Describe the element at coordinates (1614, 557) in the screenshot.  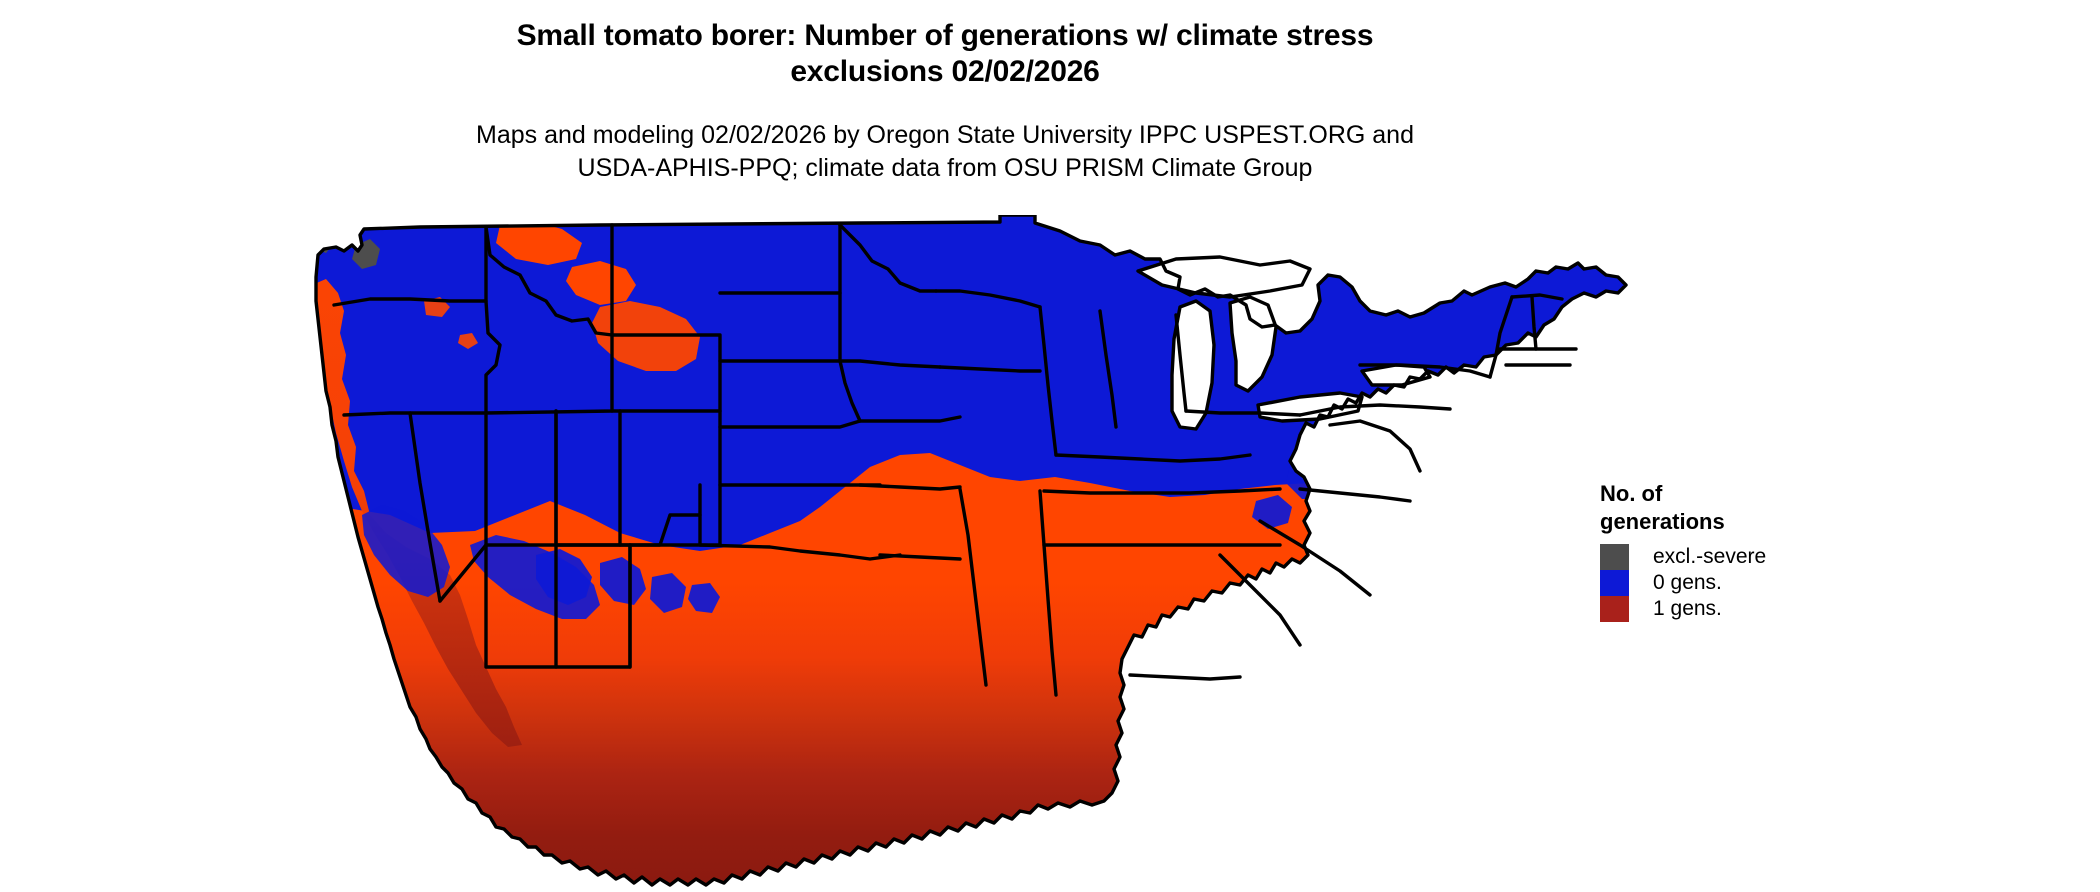
I see `legend-swatch-excl-severe` at that location.